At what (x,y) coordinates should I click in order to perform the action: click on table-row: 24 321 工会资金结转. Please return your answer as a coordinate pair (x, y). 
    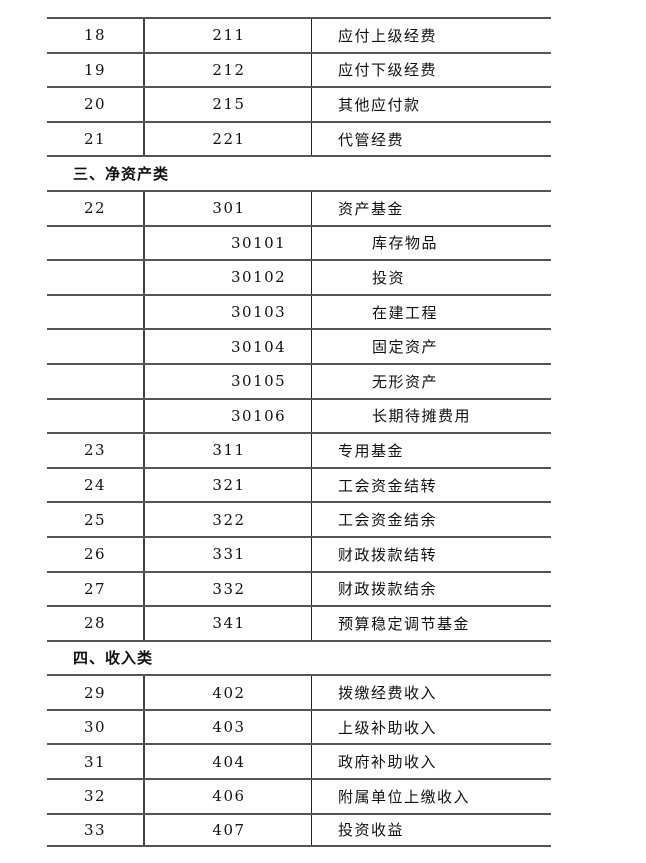
    Looking at the image, I should click on (299, 484).